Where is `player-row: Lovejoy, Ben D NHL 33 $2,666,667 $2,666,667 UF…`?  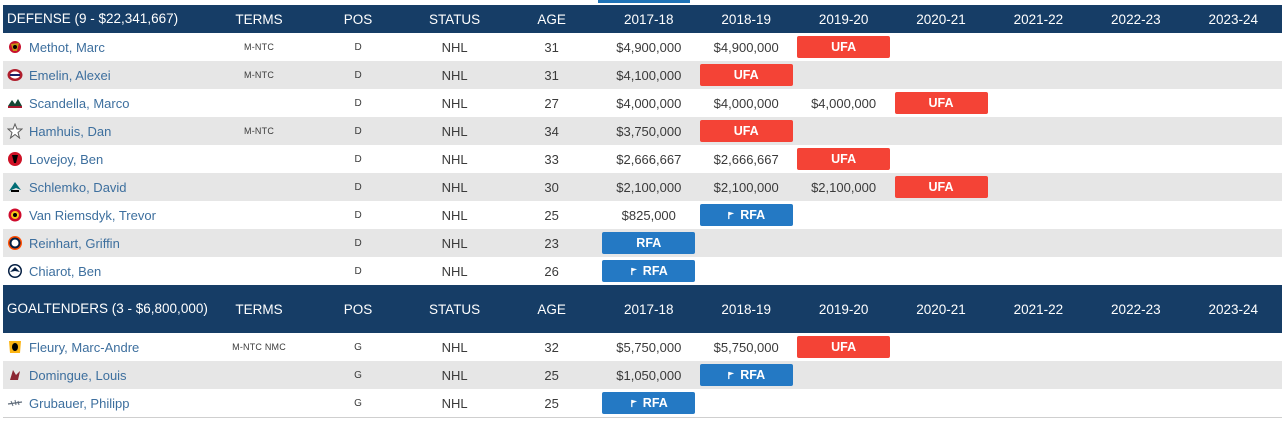 player-row: Lovejoy, Ben D NHL 33 $2,666,667 $2,666,667 UF… is located at coordinates (642, 159).